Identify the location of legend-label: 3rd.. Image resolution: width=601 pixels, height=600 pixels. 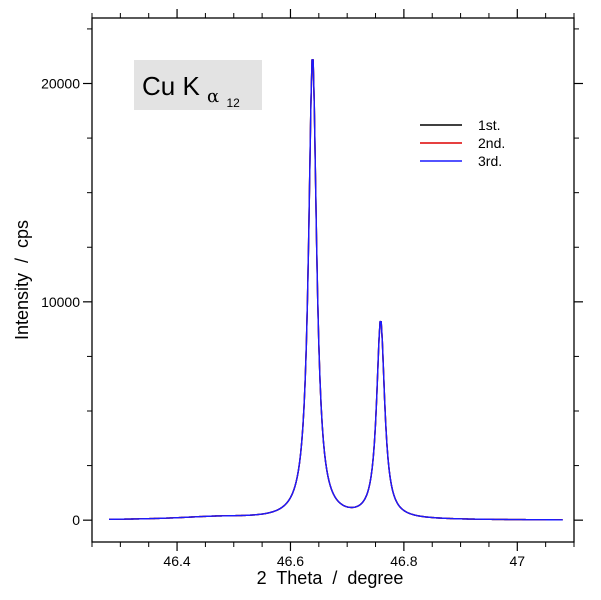
(490, 161).